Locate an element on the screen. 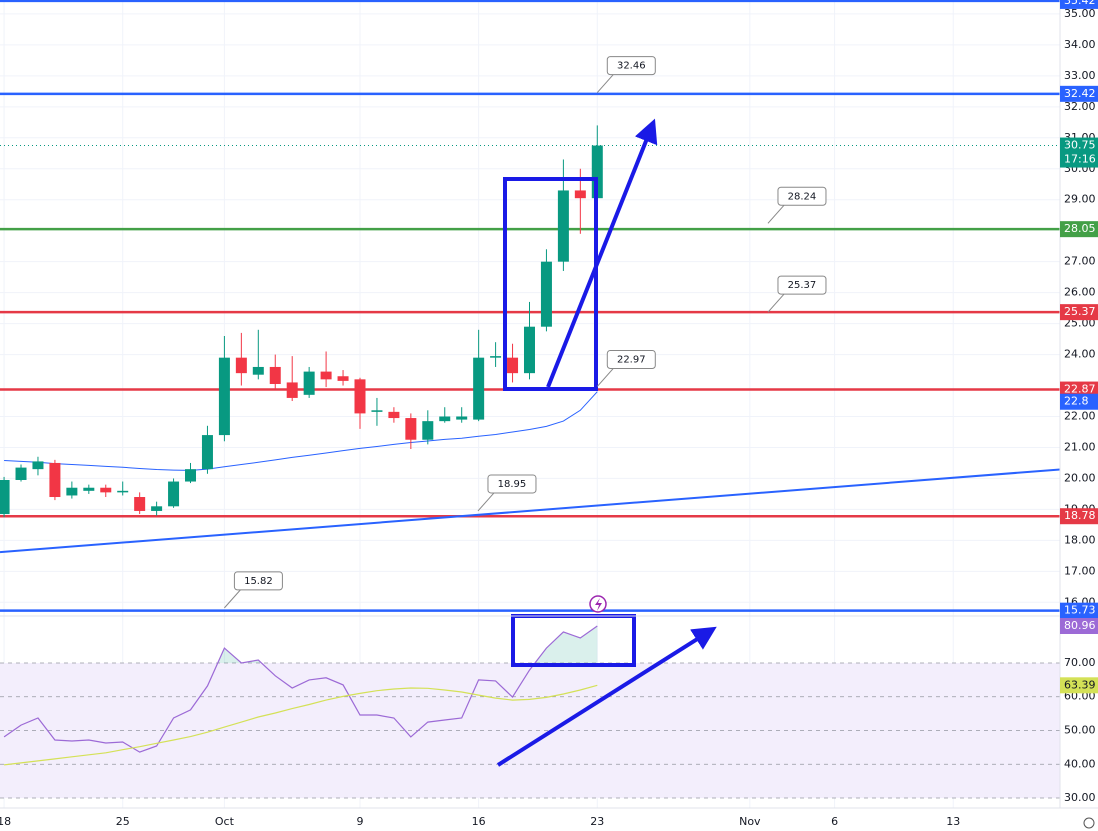 Image resolution: width=1098 pixels, height=831 pixels. callout-label: 32.46 is located at coordinates (631, 66).